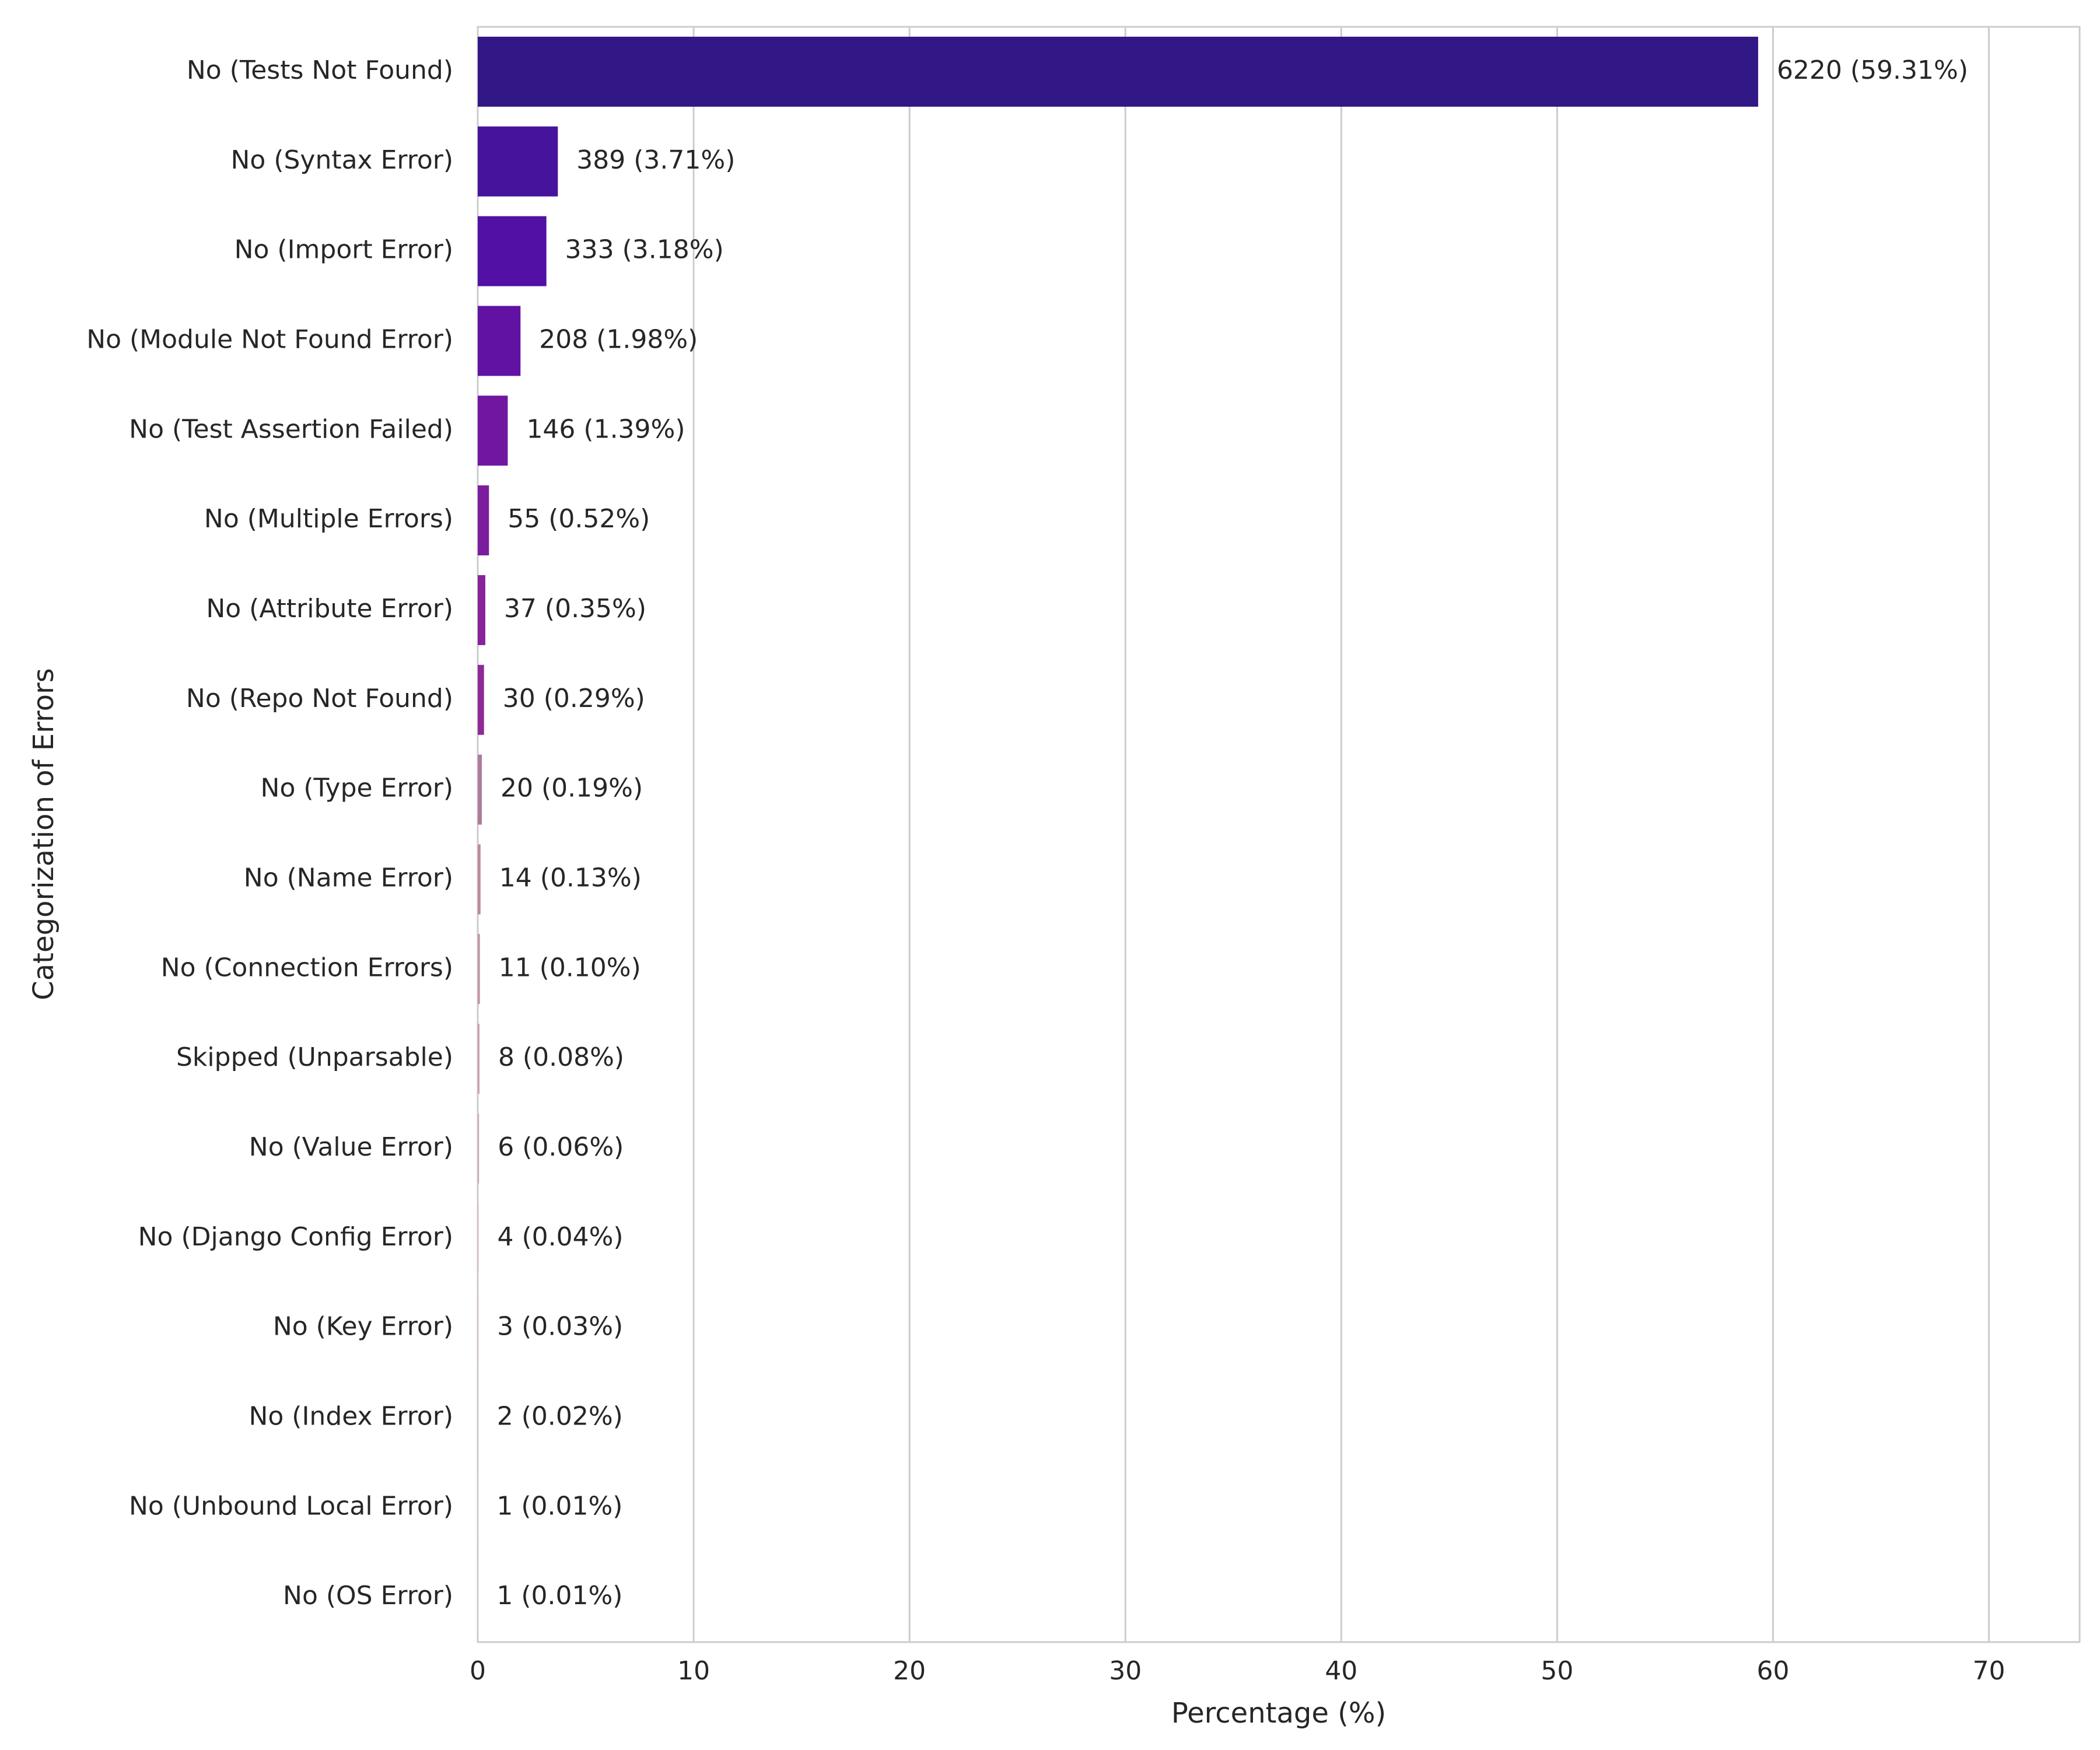  Describe the element at coordinates (1557, 1671) in the screenshot. I see `x-tick-label: 50` at that location.